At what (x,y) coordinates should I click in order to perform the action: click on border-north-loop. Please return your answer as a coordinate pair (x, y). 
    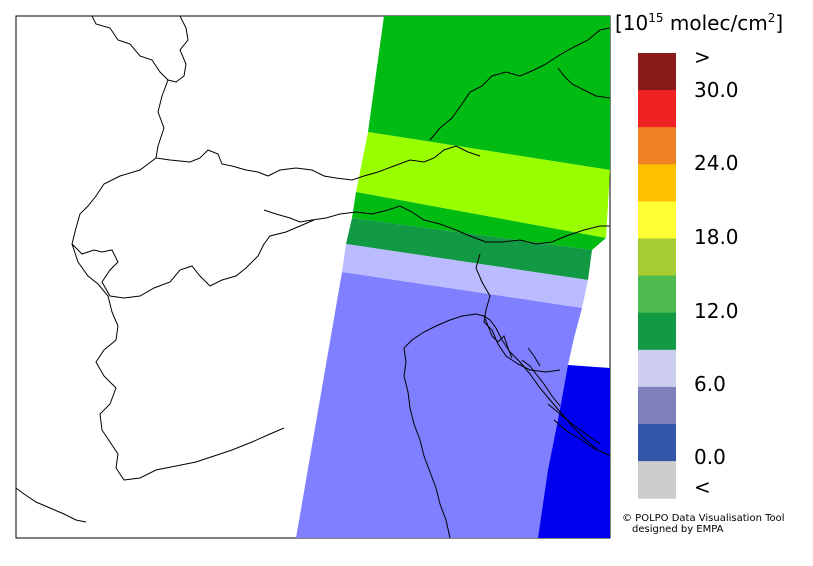
    Looking at the image, I should click on (212, 128).